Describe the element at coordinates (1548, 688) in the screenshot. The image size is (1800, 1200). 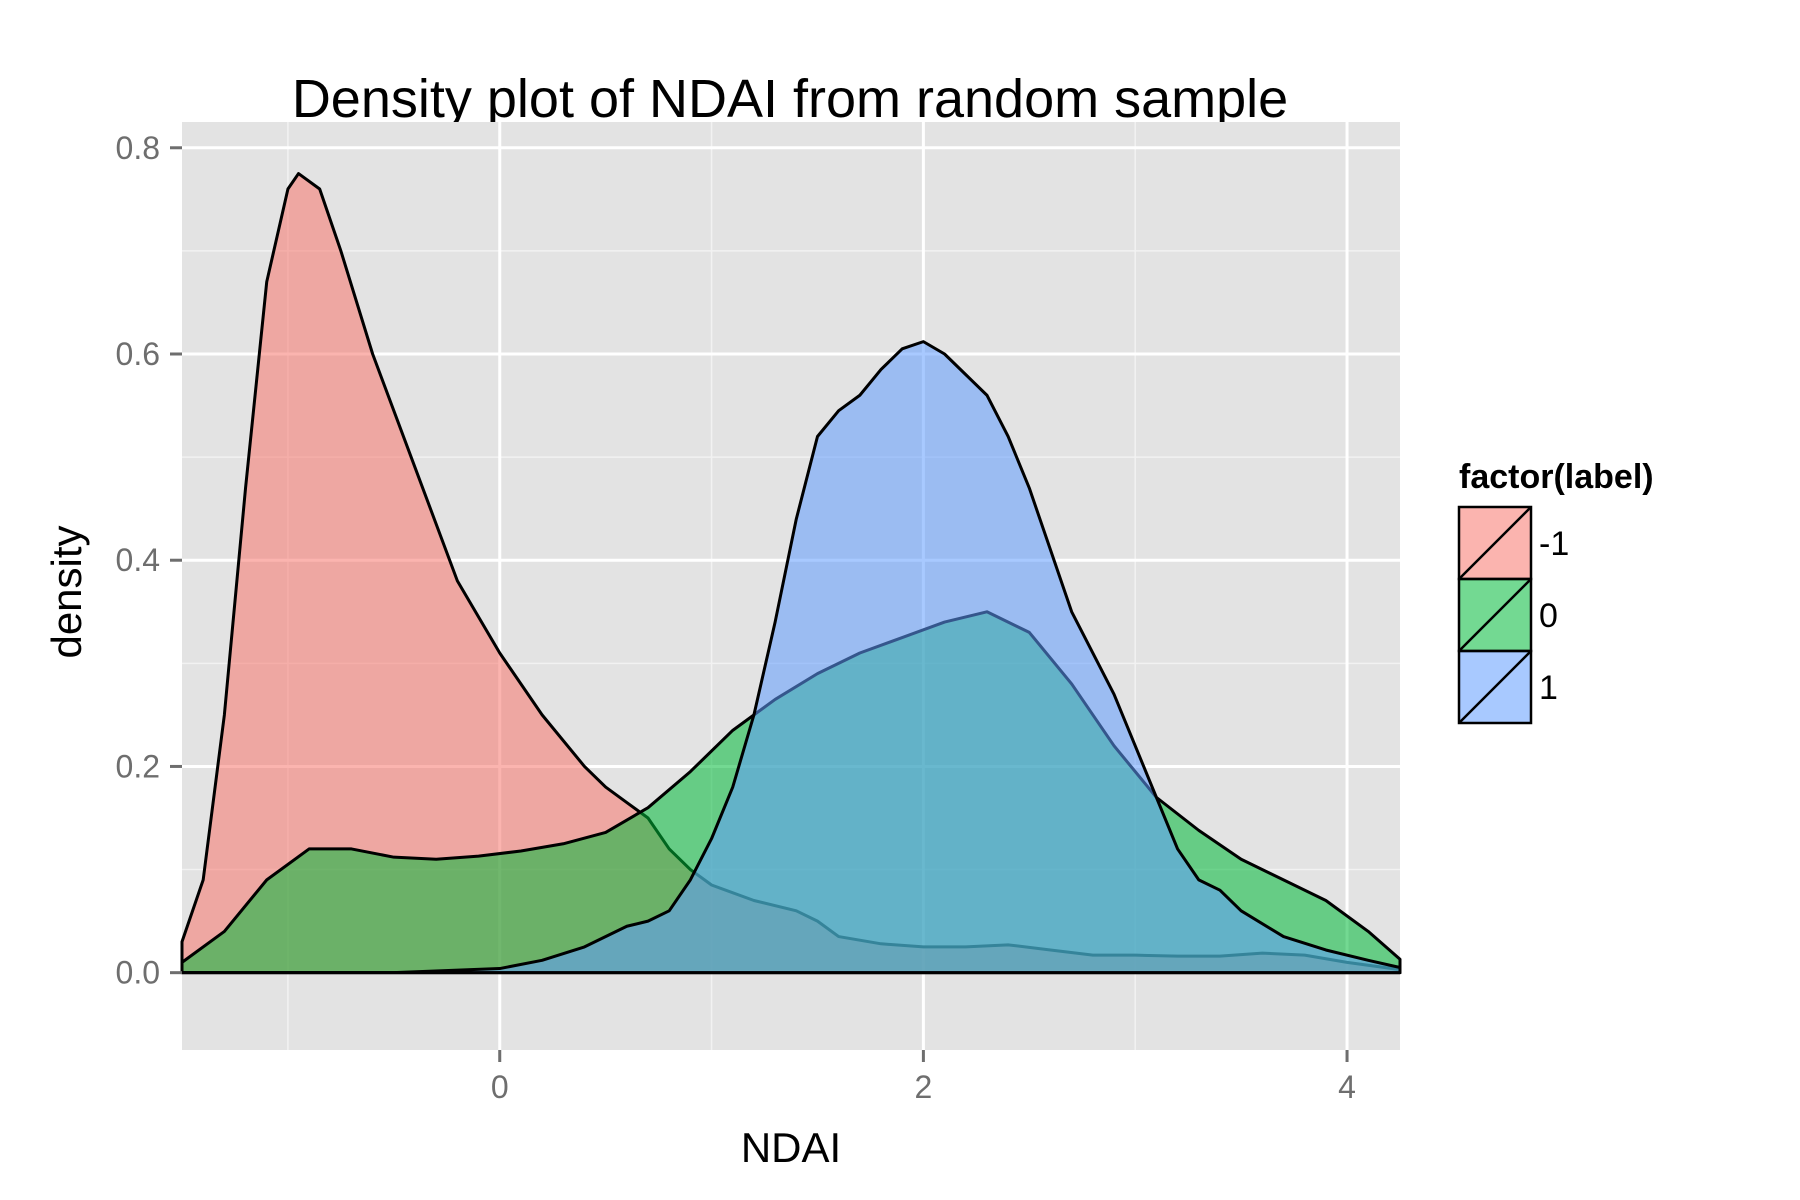
I see `legend-label-1: 1` at that location.